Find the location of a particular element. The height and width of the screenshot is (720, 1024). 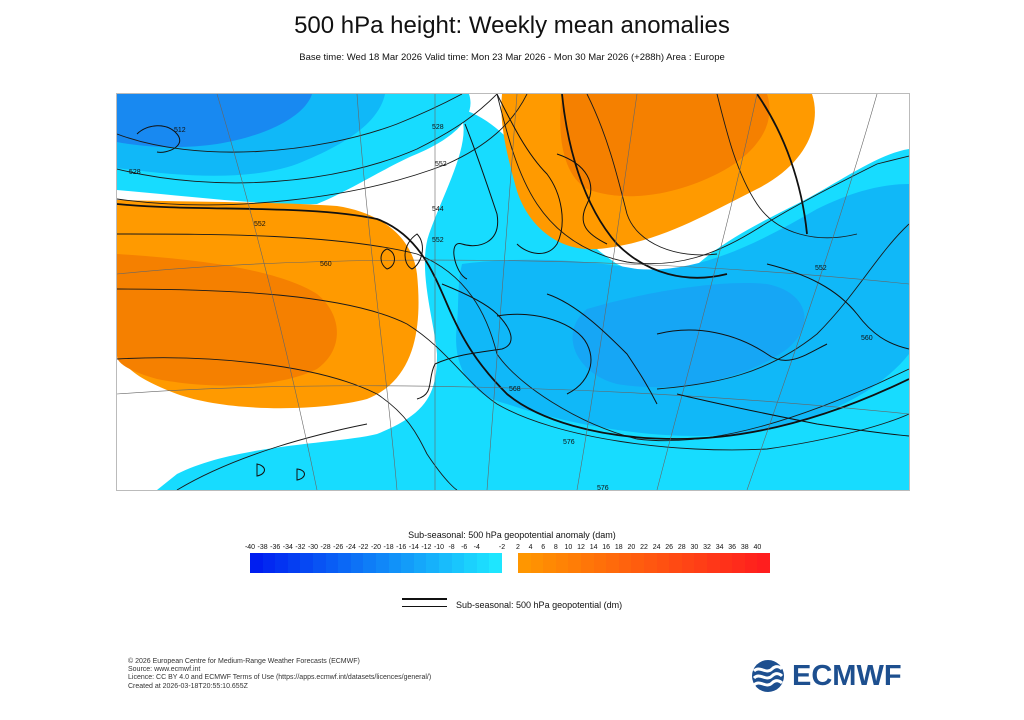

contour-label: 544 is located at coordinates (438, 209).